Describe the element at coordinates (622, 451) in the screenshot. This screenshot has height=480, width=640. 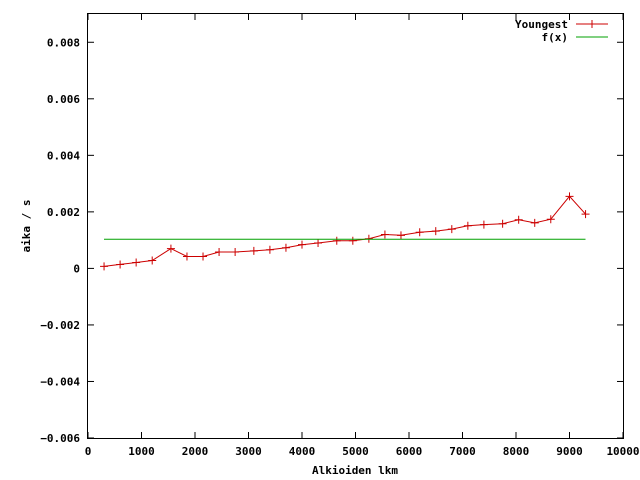
I see `x-tick-label: 10000` at that location.